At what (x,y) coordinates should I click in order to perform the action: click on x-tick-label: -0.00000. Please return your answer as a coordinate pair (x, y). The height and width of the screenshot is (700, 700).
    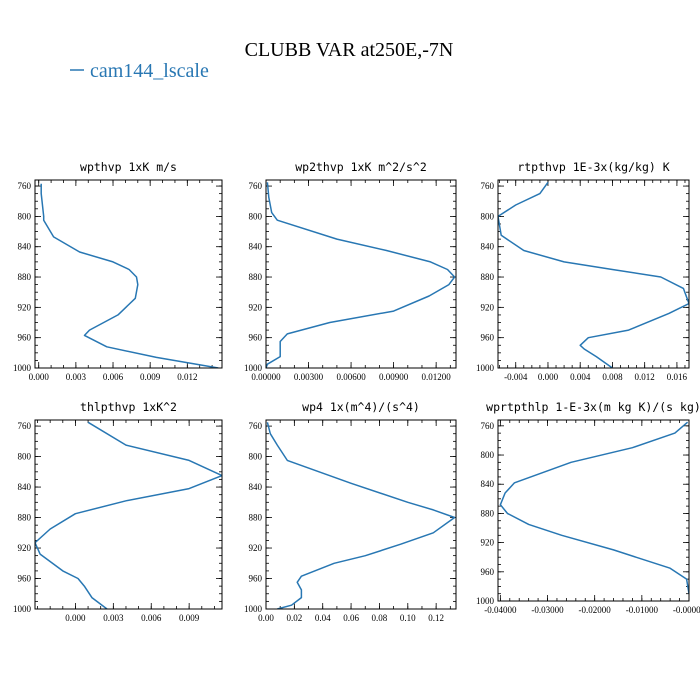
    Looking at the image, I should click on (686, 610).